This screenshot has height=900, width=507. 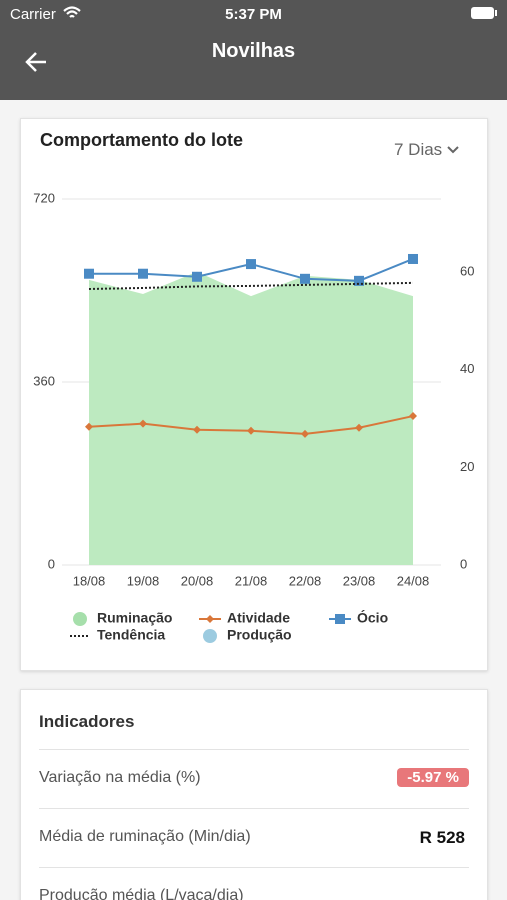 What do you see at coordinates (259, 635) in the screenshot?
I see `legend-label: Produção` at bounding box center [259, 635].